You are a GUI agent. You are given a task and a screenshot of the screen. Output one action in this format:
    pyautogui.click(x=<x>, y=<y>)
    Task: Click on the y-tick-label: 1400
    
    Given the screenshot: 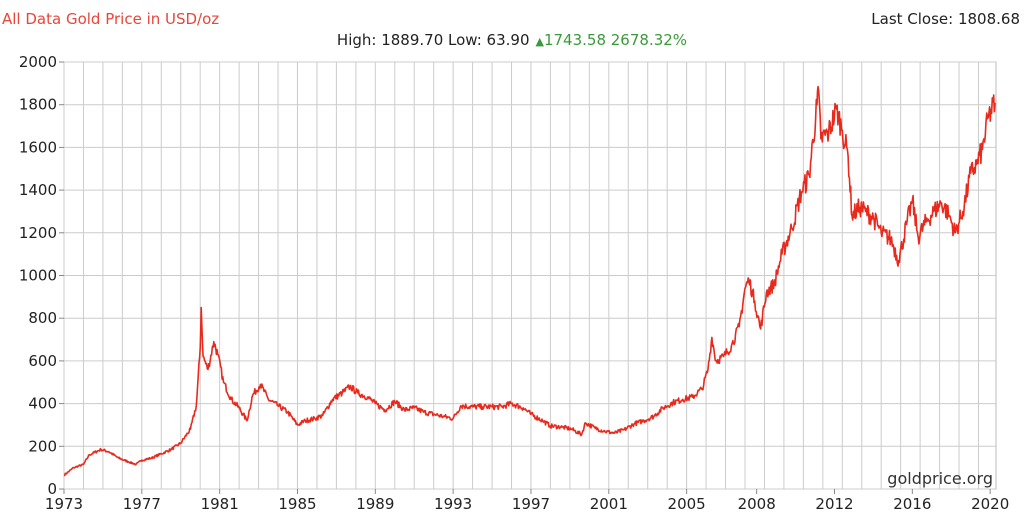 What is the action you would take?
    pyautogui.click(x=38, y=190)
    